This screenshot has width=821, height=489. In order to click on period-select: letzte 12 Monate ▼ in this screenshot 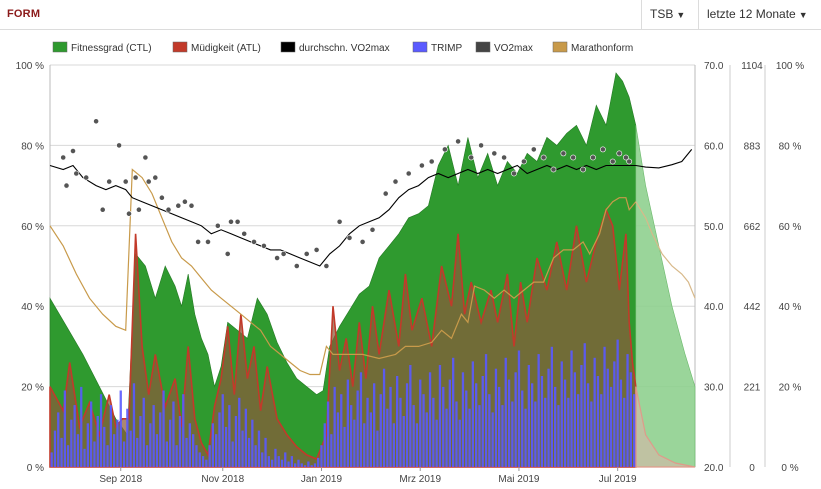, I will do `click(757, 14)`.